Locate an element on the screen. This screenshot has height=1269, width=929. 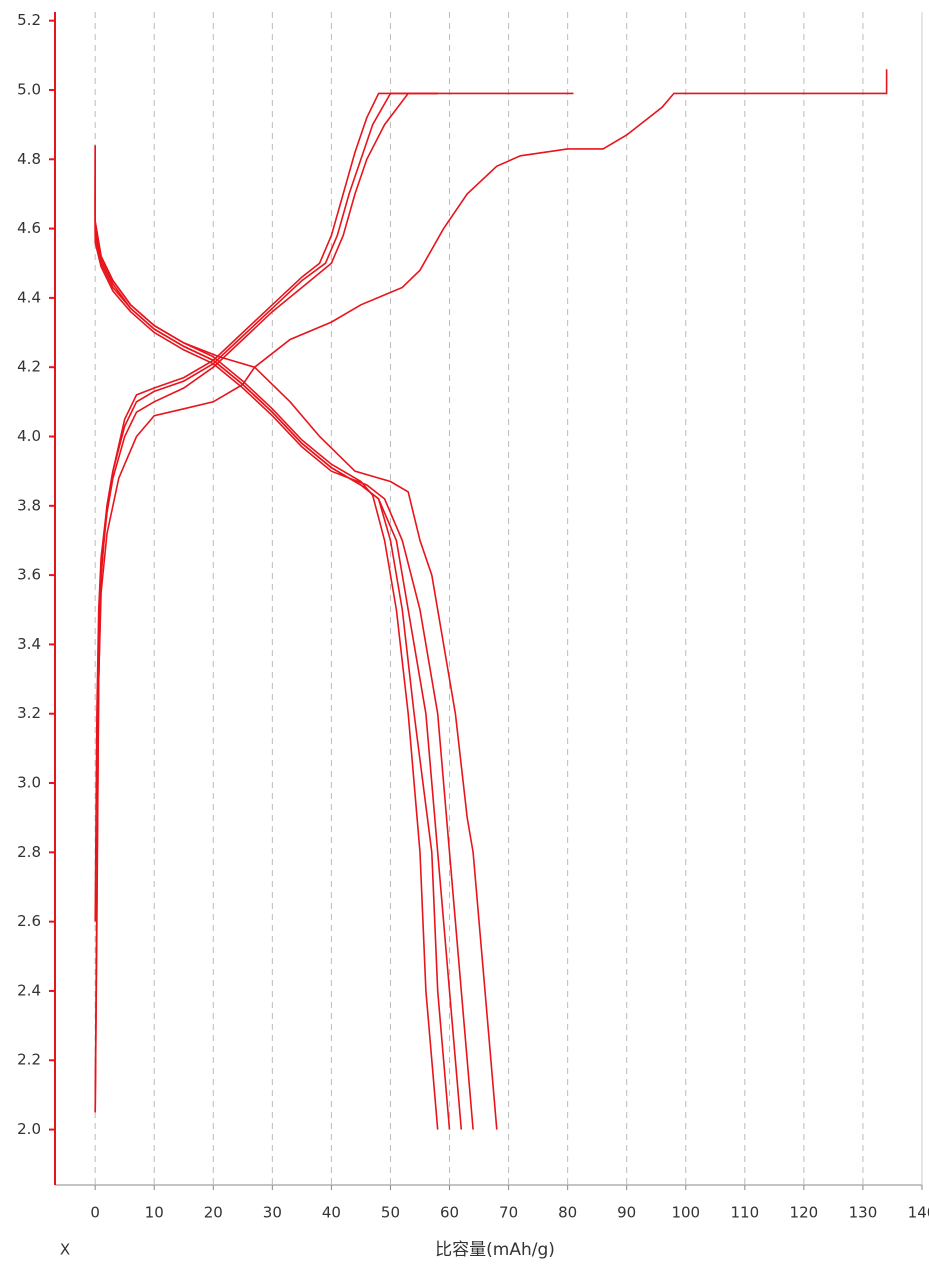
y-tick-label: 2.8 is located at coordinates (29, 852).